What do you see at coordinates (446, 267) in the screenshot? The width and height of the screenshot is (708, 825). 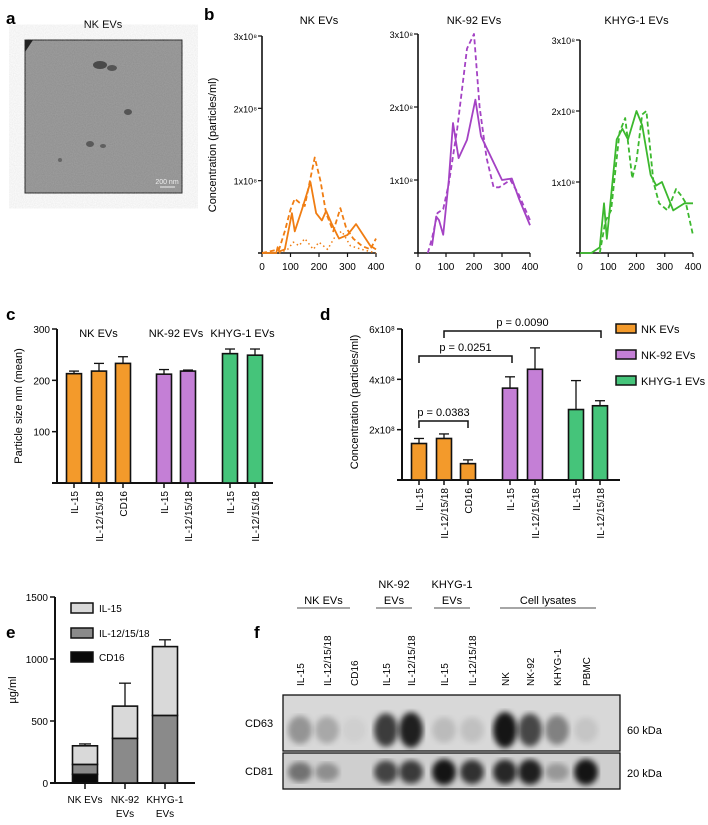 I see `x-tick-label: 100` at bounding box center [446, 267].